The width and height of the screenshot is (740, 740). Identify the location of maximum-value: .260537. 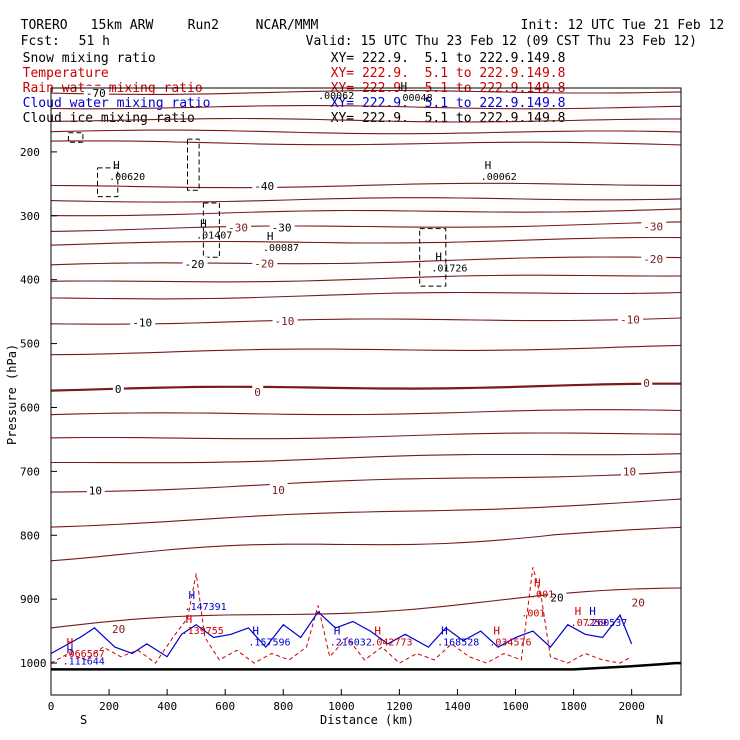
(606, 623).